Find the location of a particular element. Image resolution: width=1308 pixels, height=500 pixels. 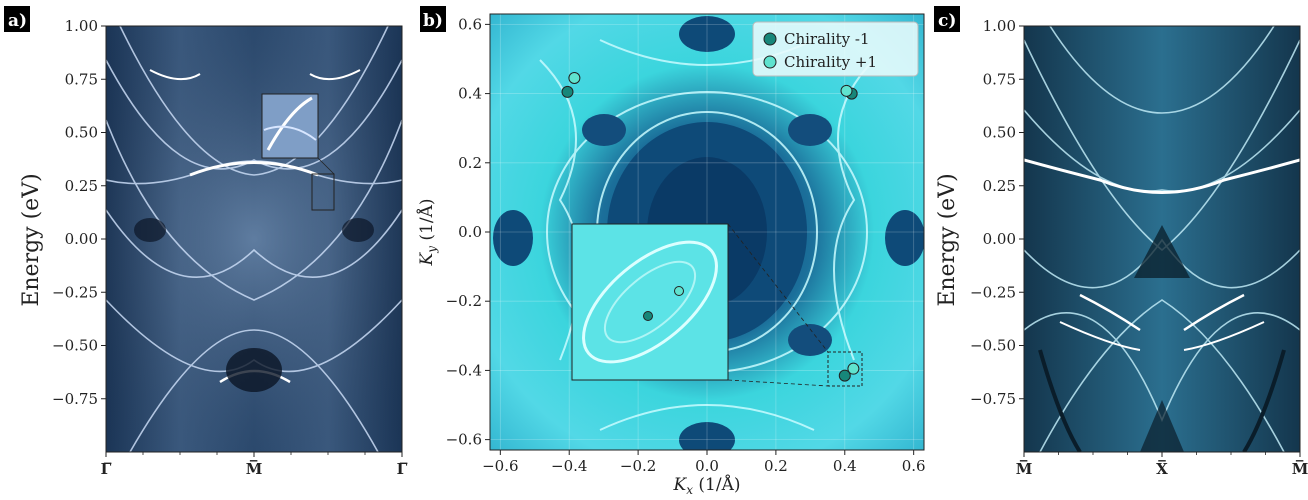

a-ytick-label: −0.25 is located at coordinates (75, 292).